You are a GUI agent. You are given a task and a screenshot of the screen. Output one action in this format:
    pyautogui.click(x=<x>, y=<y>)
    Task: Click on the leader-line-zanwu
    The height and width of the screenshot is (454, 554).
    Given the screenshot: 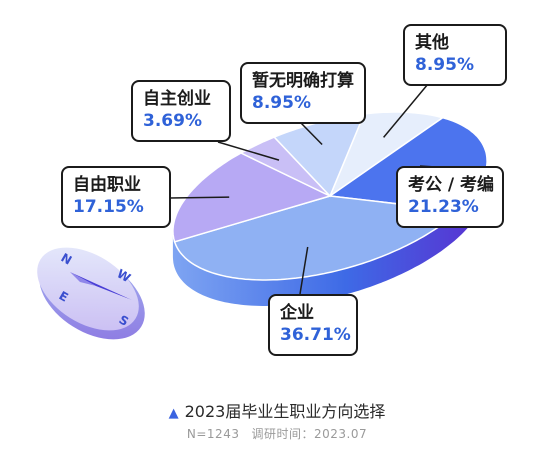 What is the action you would take?
    pyautogui.click(x=311, y=133)
    